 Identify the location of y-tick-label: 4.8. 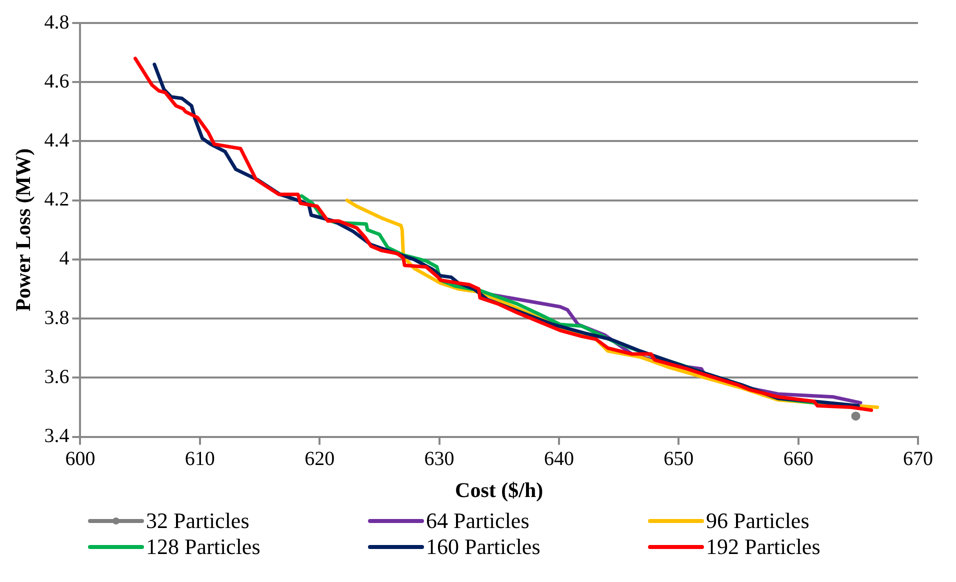
(57, 22).